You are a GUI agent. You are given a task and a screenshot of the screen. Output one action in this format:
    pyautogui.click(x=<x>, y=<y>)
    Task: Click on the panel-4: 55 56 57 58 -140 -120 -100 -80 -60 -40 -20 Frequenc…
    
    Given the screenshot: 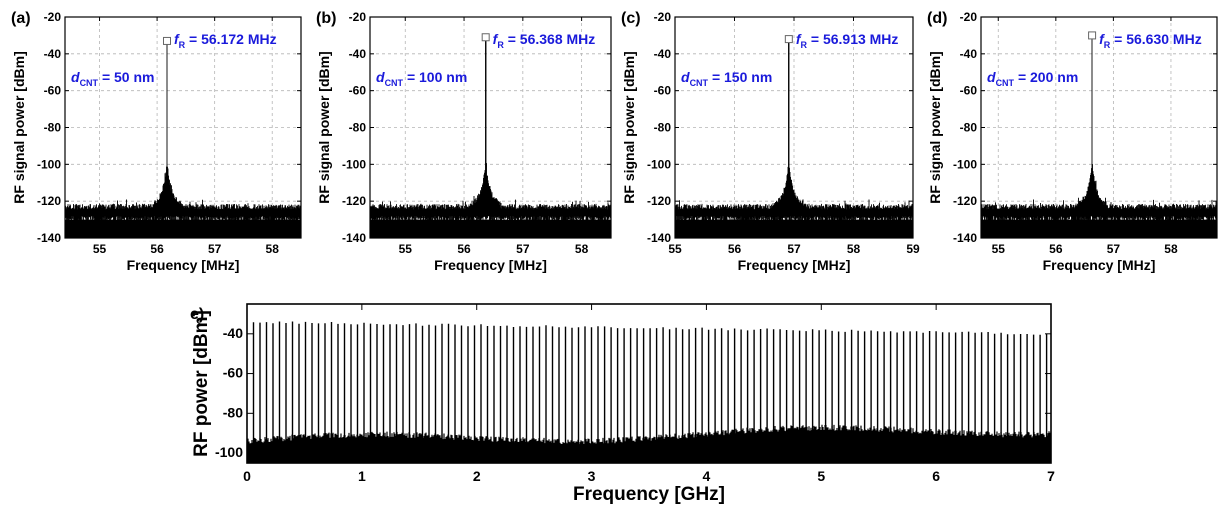 What is the action you would take?
    pyautogui.click(x=1072, y=141)
    